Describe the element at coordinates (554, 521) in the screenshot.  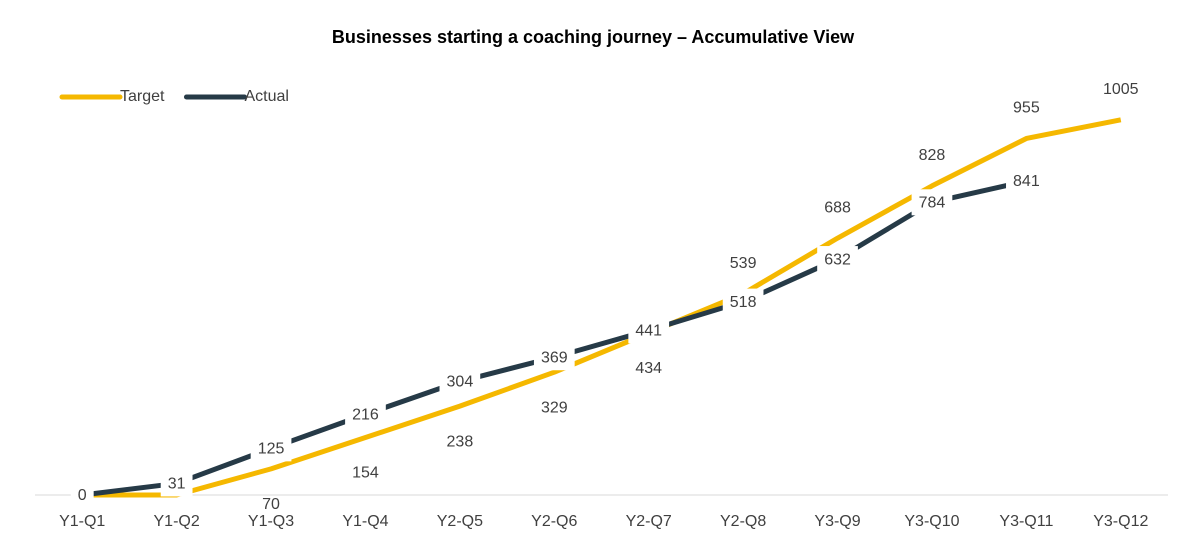
I see `x-tick-label: Y2-Q6` at that location.